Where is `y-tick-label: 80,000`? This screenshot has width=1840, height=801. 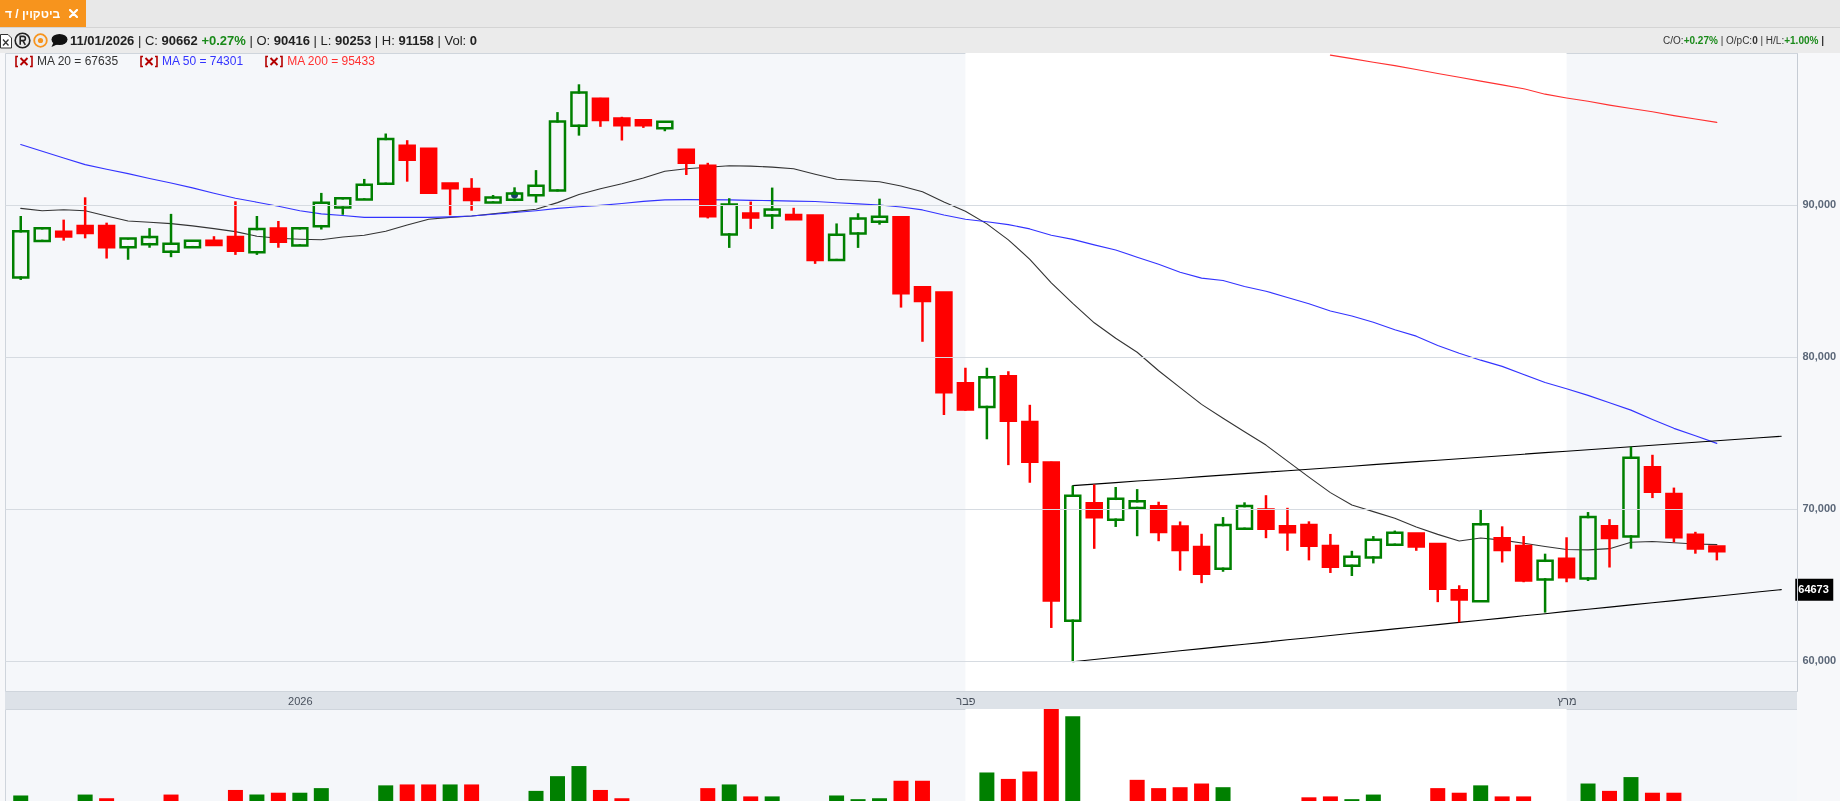
y-tick-label: 80,000 is located at coordinates (1819, 356).